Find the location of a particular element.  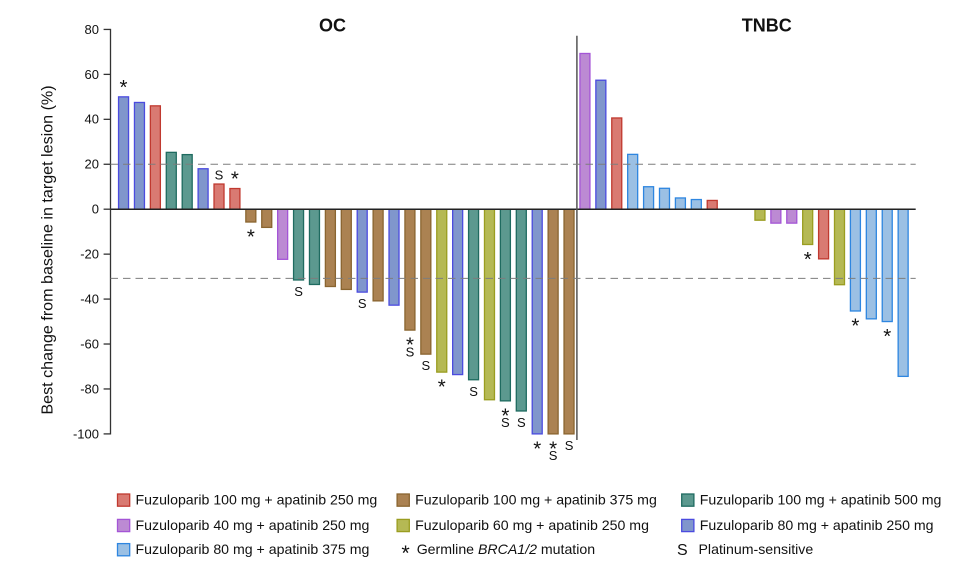

svg-text: 40 is located at coordinates (92, 119).